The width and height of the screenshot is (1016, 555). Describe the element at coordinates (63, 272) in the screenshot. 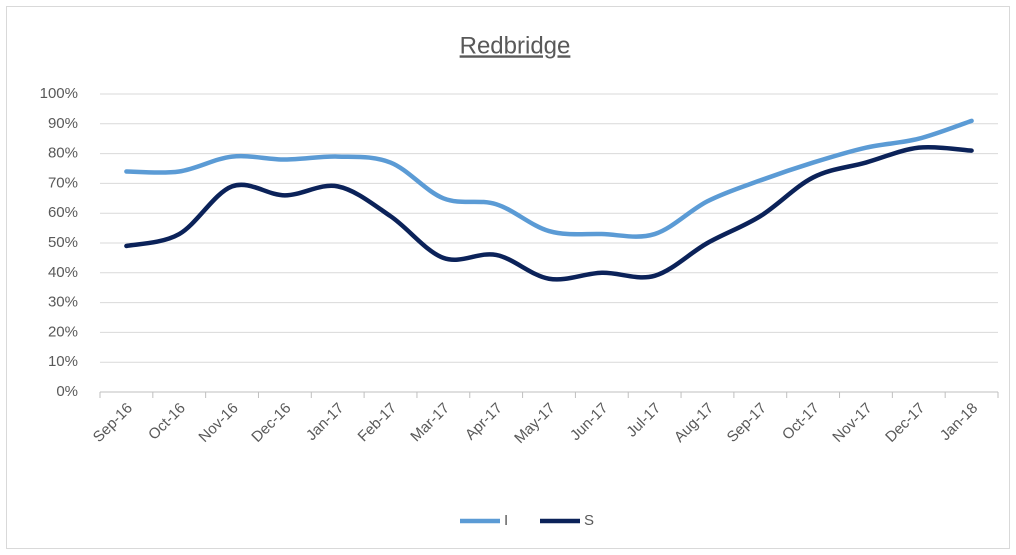

I see `y-tick-label: 40%` at that location.